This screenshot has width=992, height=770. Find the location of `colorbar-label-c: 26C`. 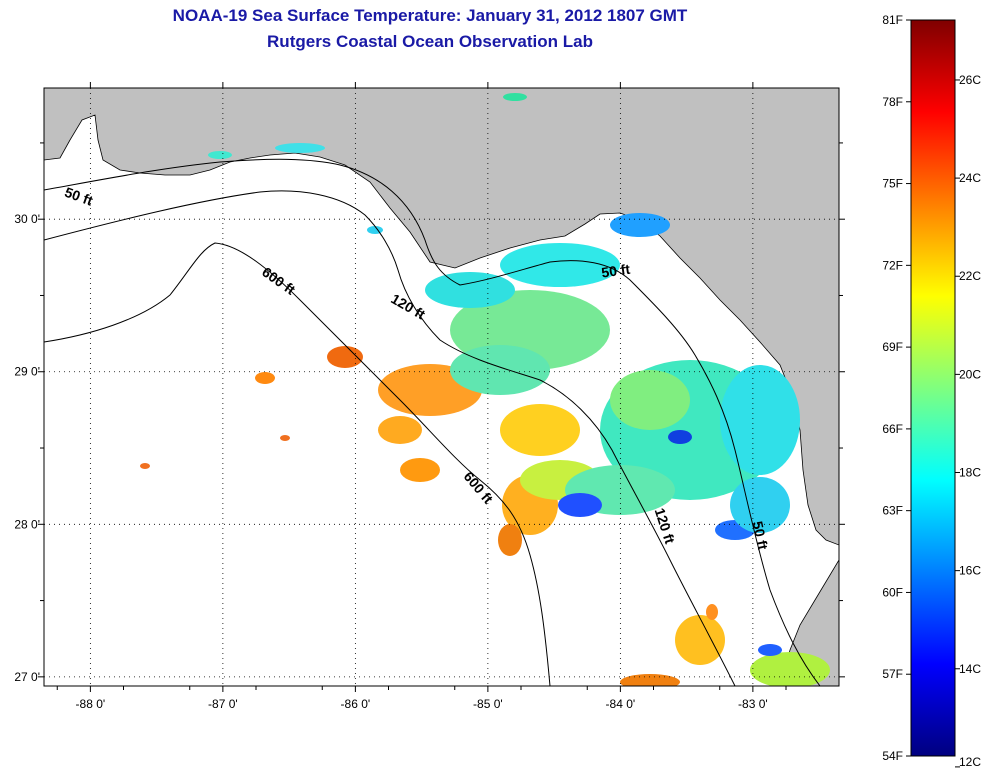

colorbar-label-c: 26C is located at coordinates (970, 80).